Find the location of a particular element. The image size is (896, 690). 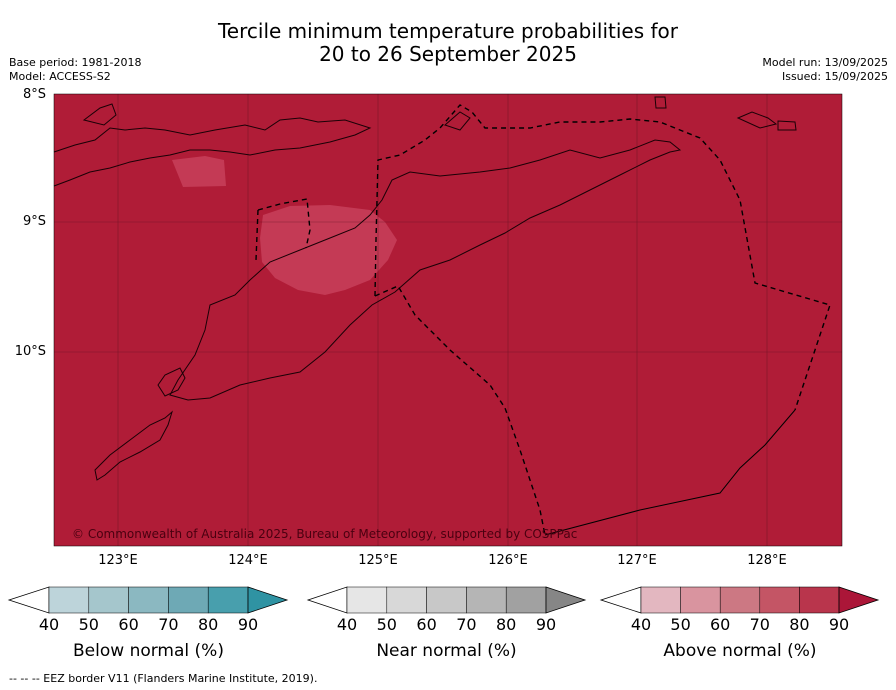

below-normal-tick-40: 40 is located at coordinates (49, 624).